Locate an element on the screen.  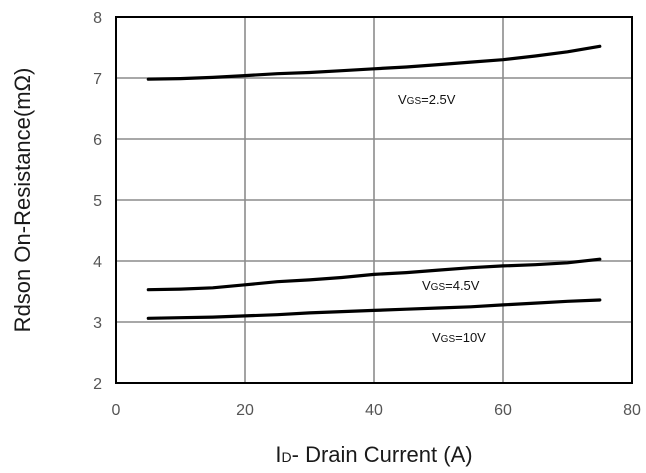
series-label-3: VGS=10V is located at coordinates (459, 337).